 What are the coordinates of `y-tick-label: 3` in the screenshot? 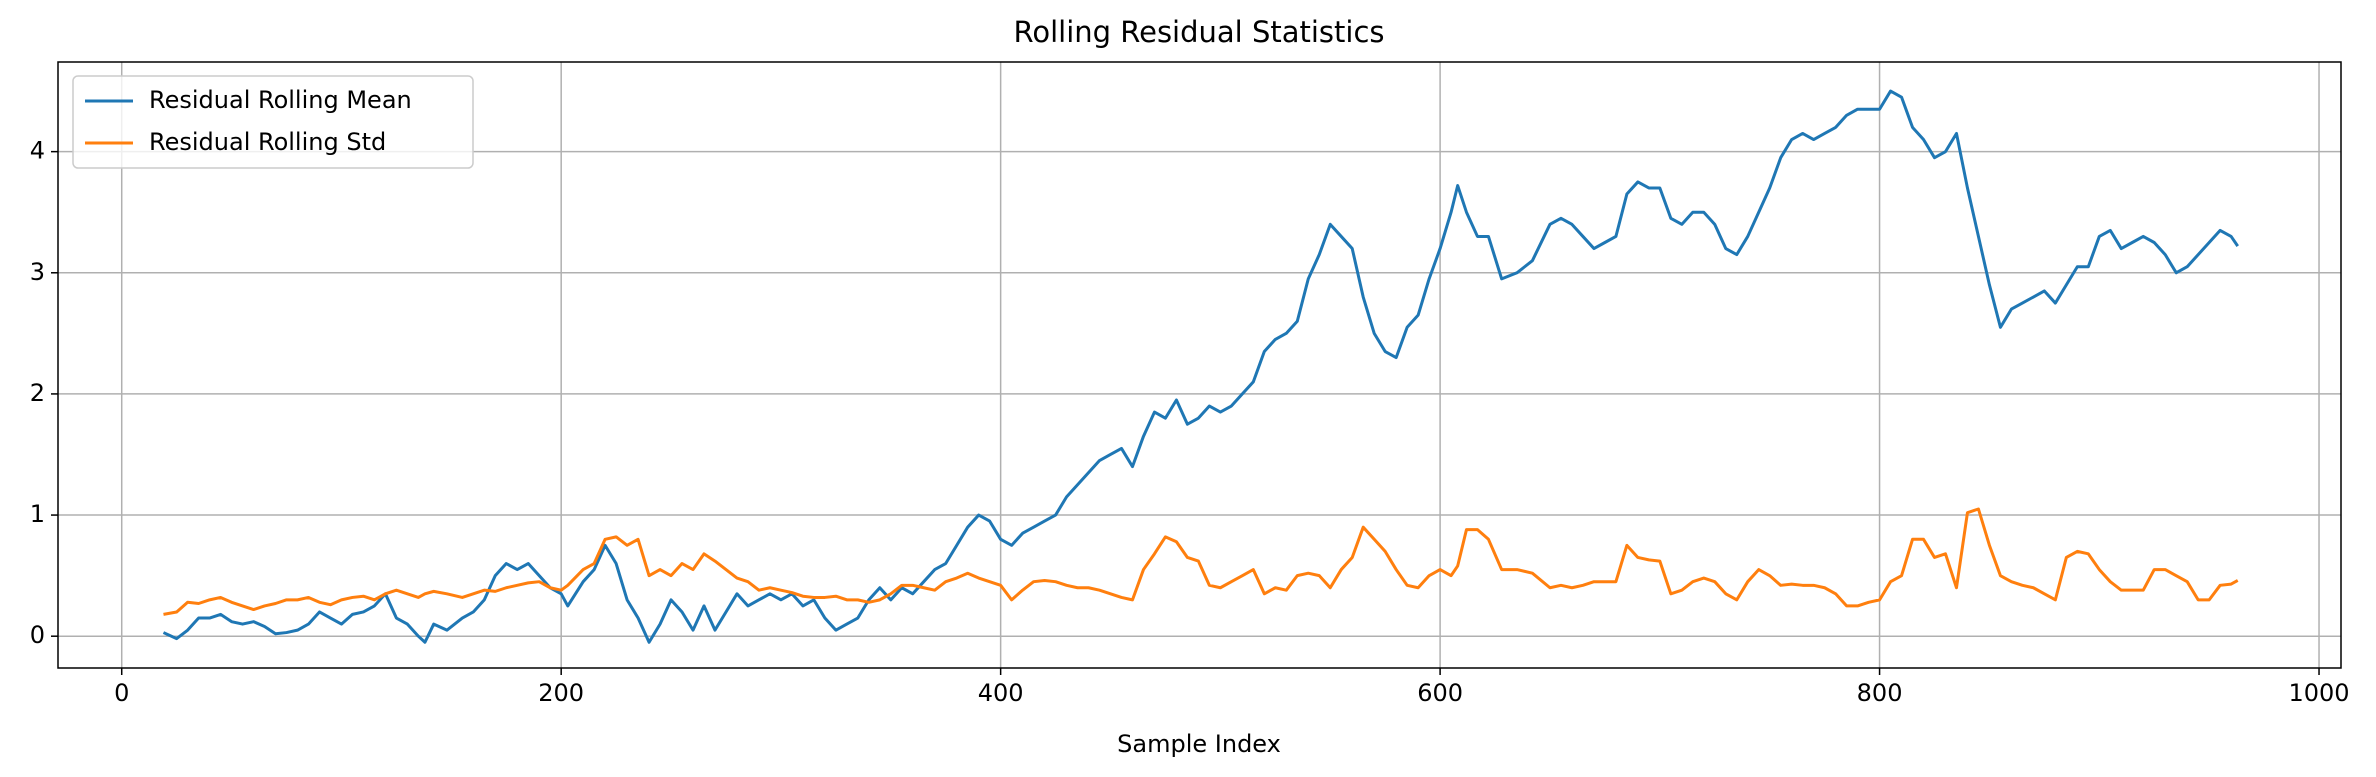 It's located at (37, 272).